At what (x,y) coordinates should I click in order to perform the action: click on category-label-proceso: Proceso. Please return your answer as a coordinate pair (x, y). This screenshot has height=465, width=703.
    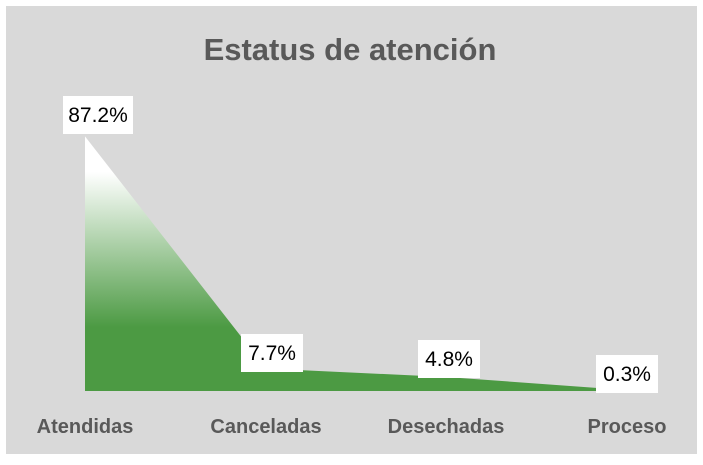
    Looking at the image, I should click on (627, 427).